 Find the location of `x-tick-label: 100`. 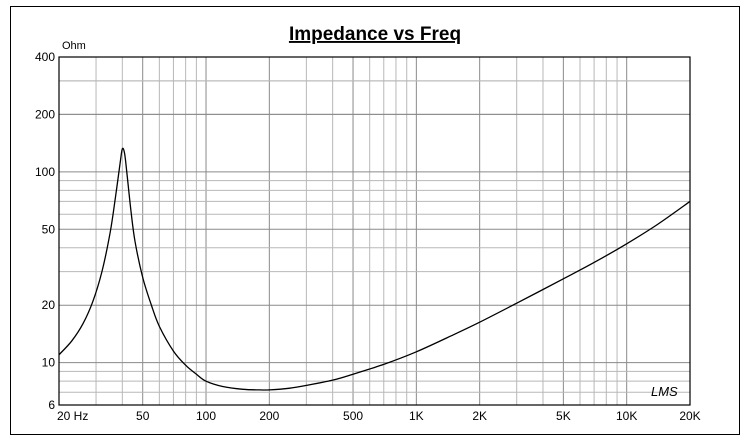

x-tick-label: 100 is located at coordinates (206, 416).